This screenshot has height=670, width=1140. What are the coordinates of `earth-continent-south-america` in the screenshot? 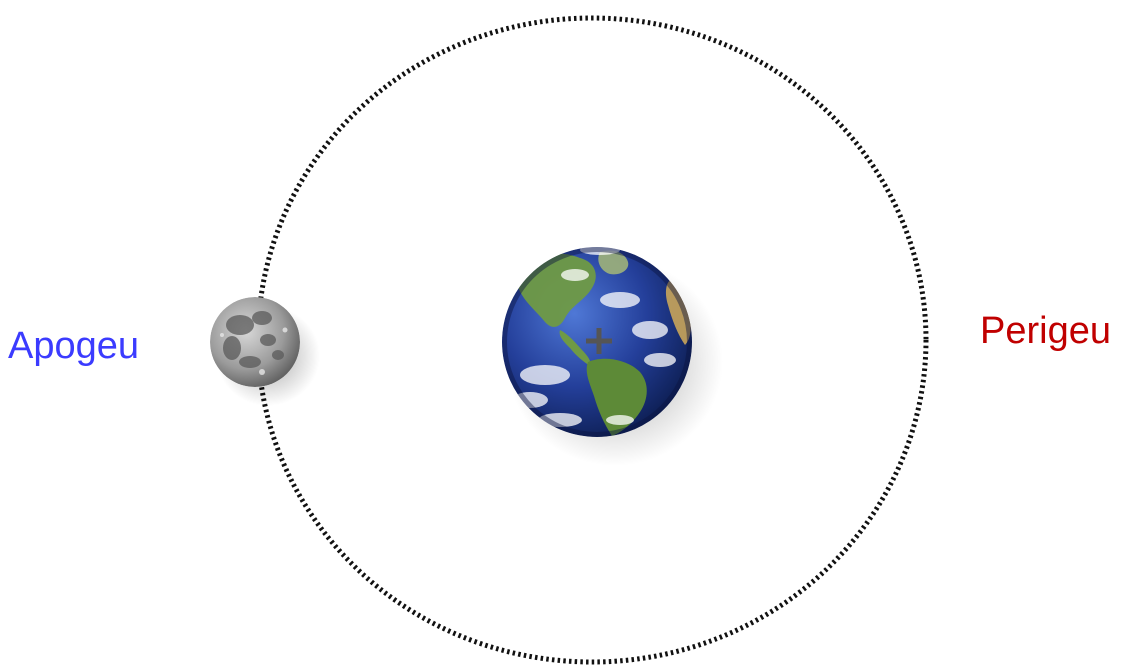 It's located at (616, 397).